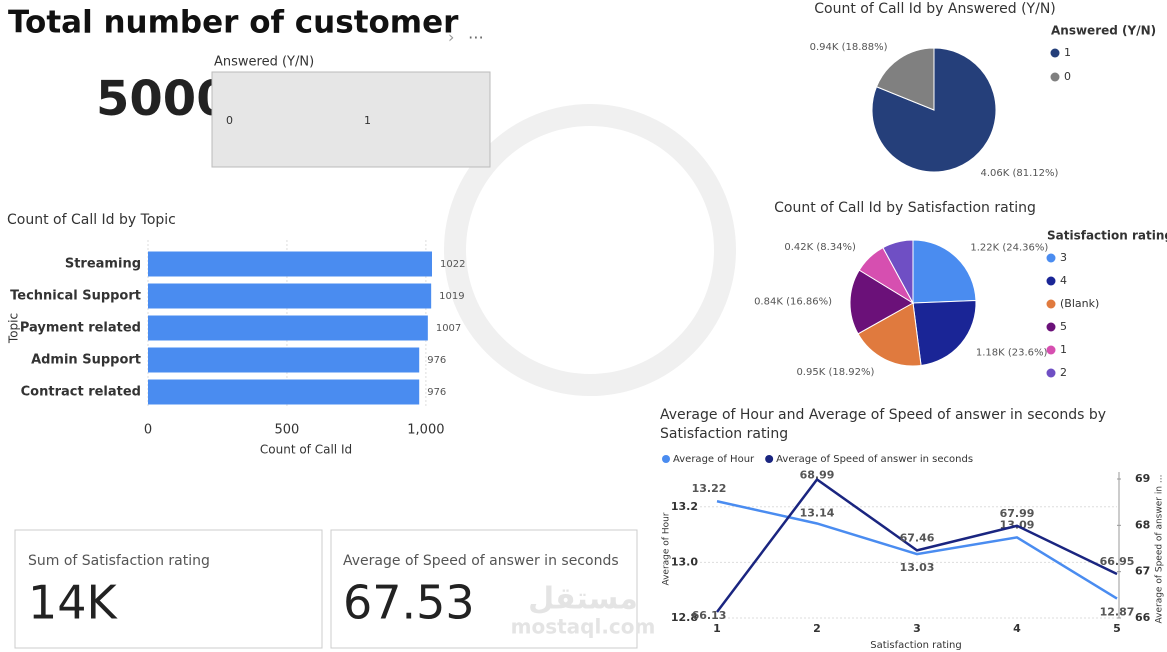 The image size is (1167, 652). Describe the element at coordinates (935, 9) in the screenshot. I see `chart-title: Count of Call Id by Answered (Y/N)` at that location.